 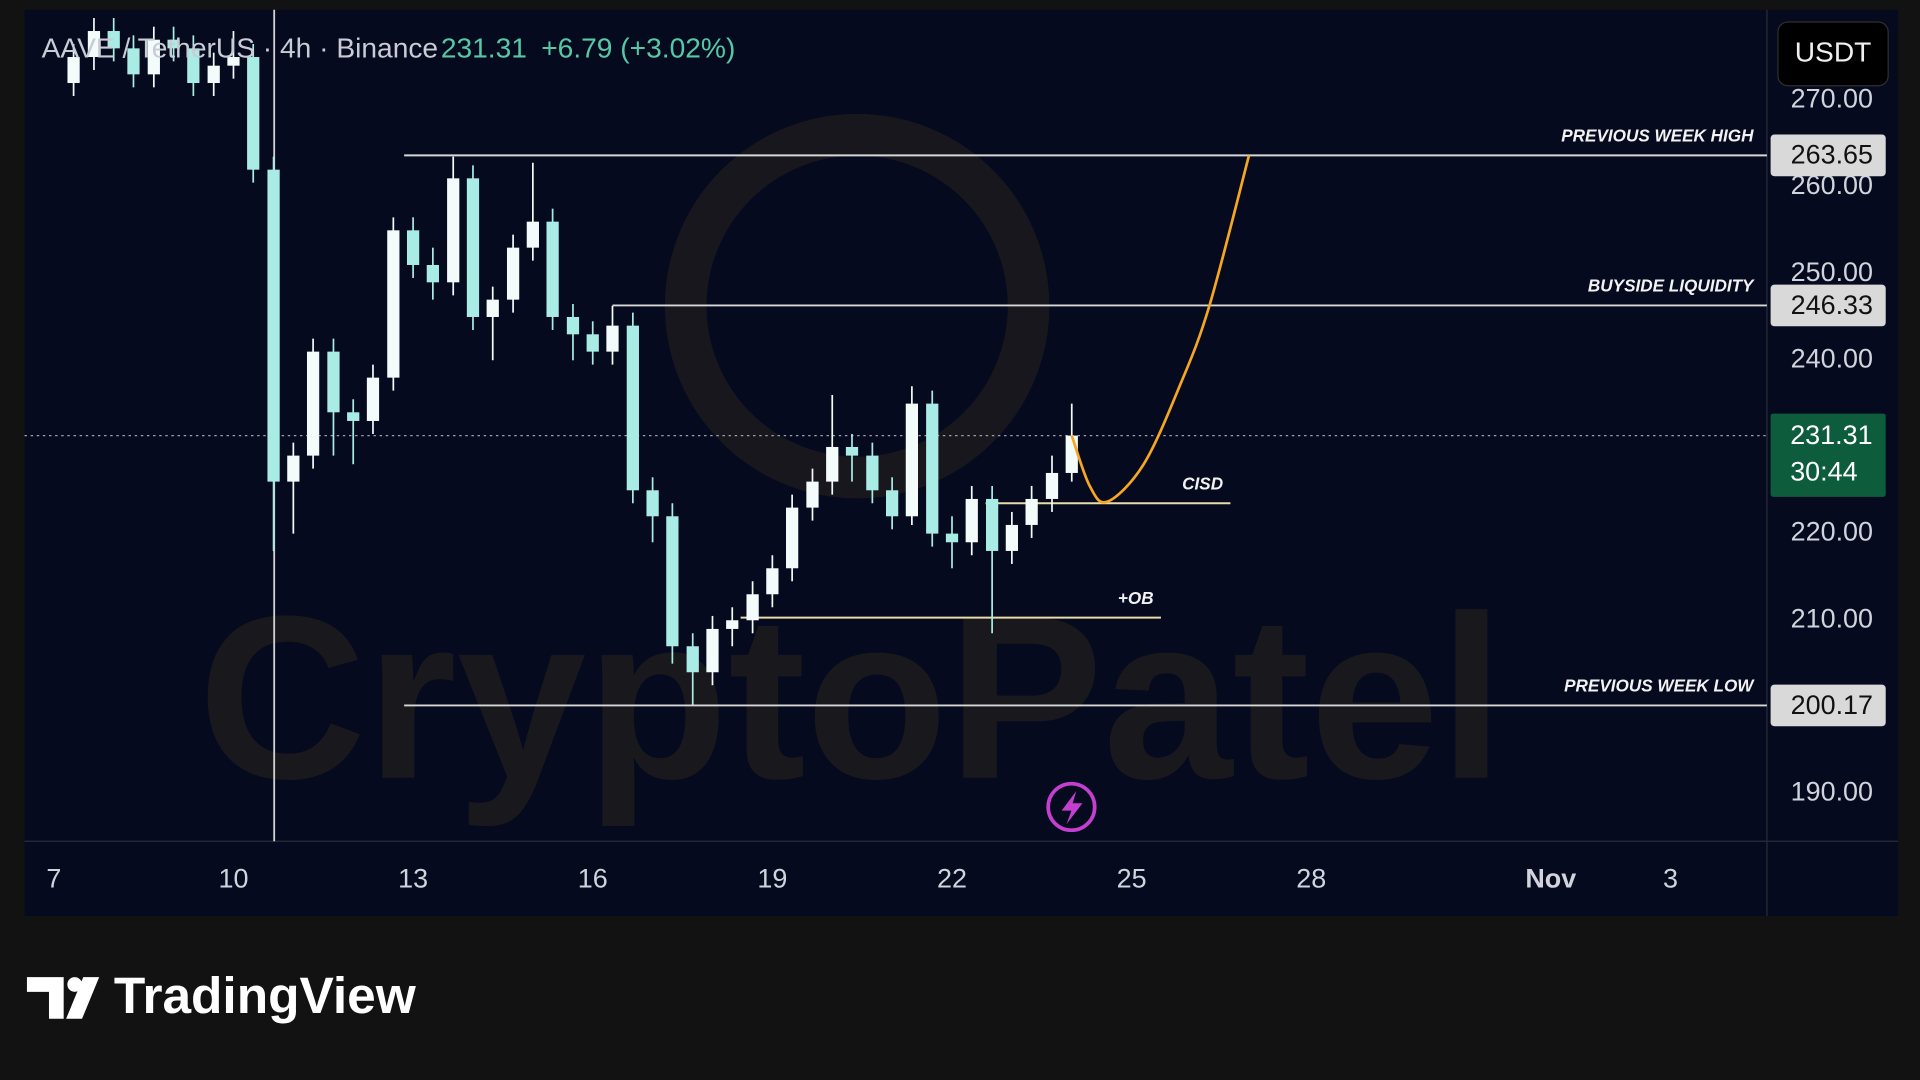 I want to click on header-change: +6.79 (+3.02%), so click(x=638, y=48).